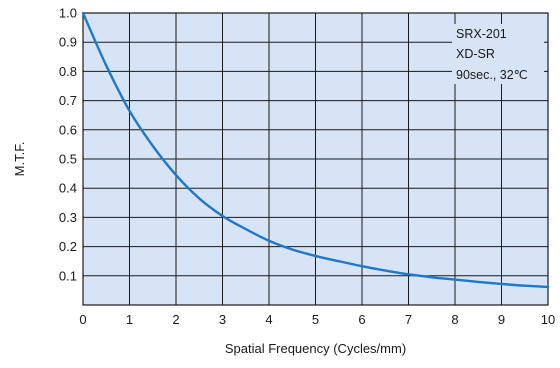 This screenshot has height=368, width=560. Describe the element at coordinates (68, 13) in the screenshot. I see `y-tick-label: 1.0` at that location.